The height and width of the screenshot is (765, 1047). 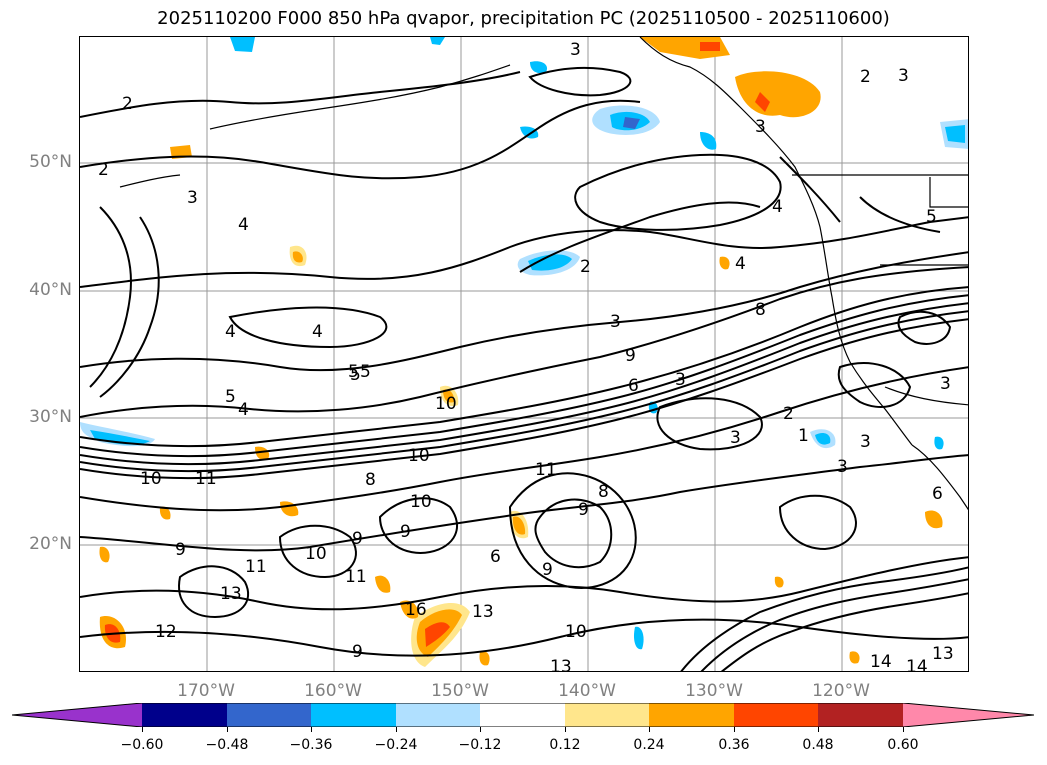 I want to click on colorbar-tick: −0.48, so click(x=227, y=745).